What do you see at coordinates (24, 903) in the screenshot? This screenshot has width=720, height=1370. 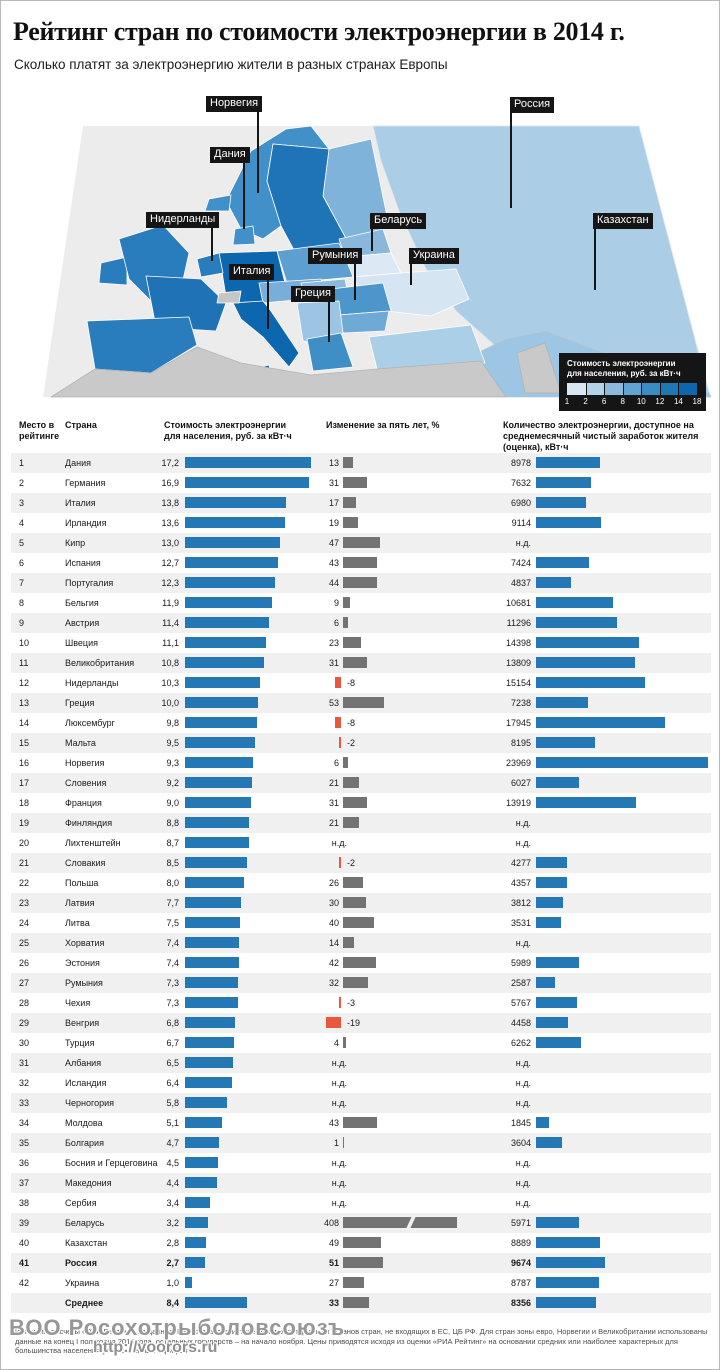 I see `rank-cell: 23` at bounding box center [24, 903].